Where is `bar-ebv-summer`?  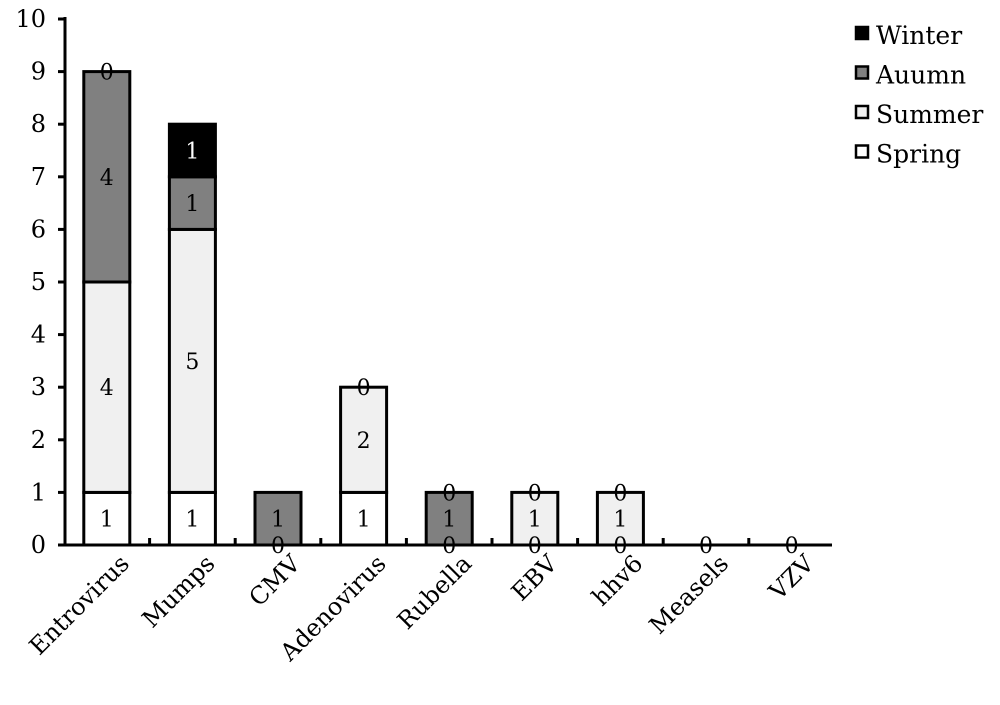
bar-ebv-summer is located at coordinates (535, 518).